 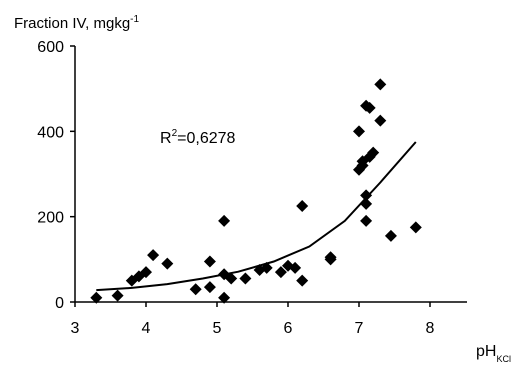 I want to click on x-tick-label: 4, so click(x=146, y=328).